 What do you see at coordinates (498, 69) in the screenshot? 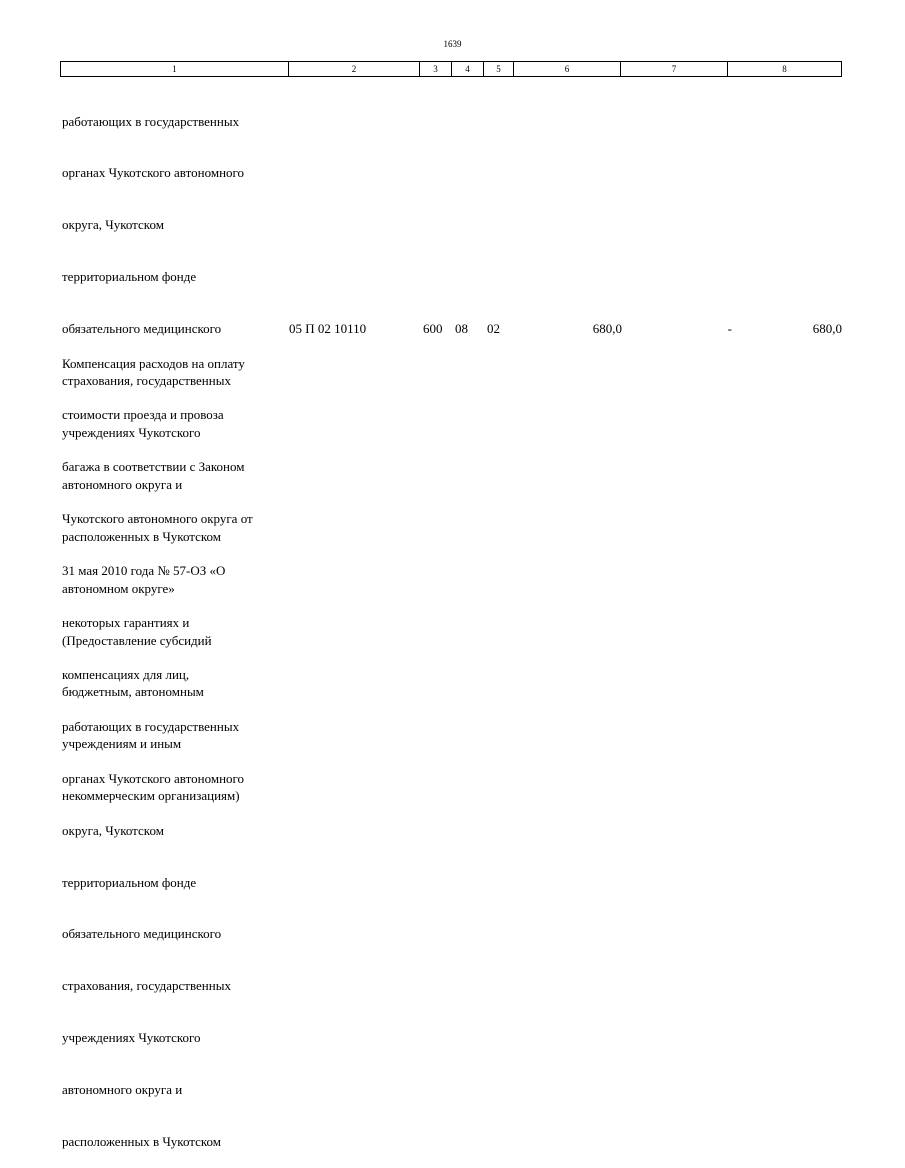
I see `column-header-5: 5` at bounding box center [498, 69].